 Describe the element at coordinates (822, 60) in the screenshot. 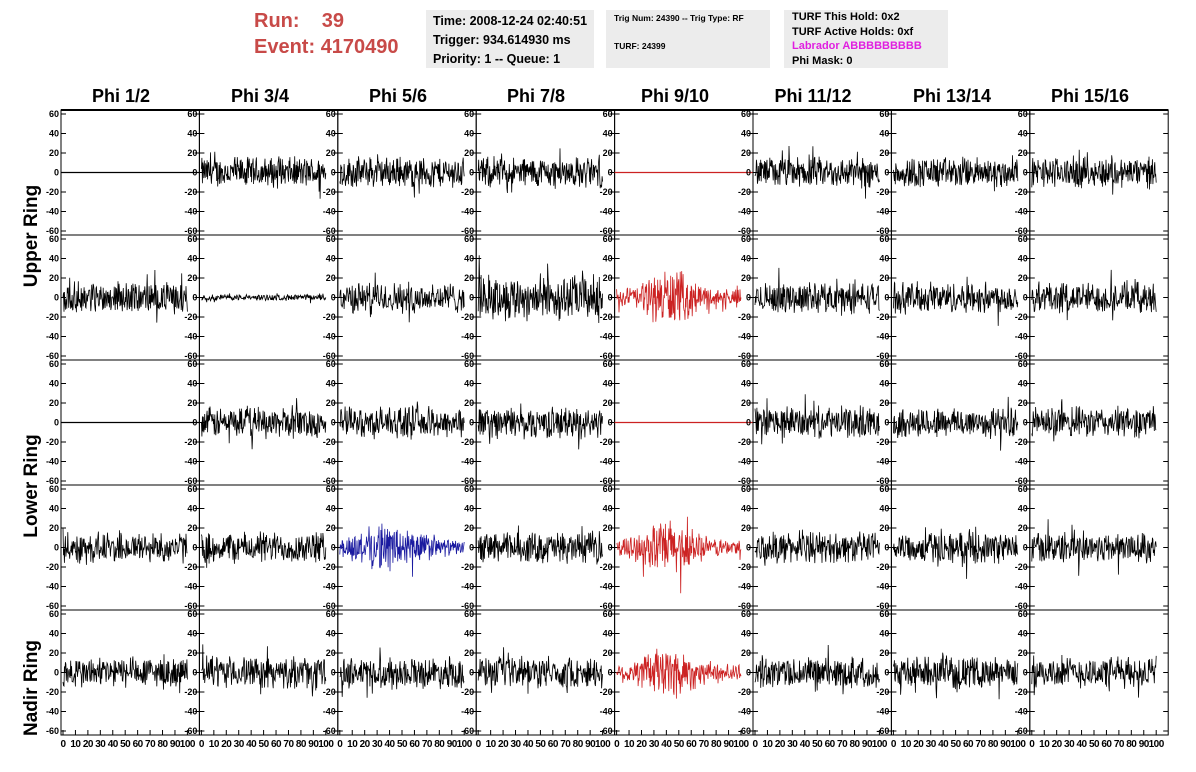

I see `phi-mask-text: Phi Mask: 0` at that location.